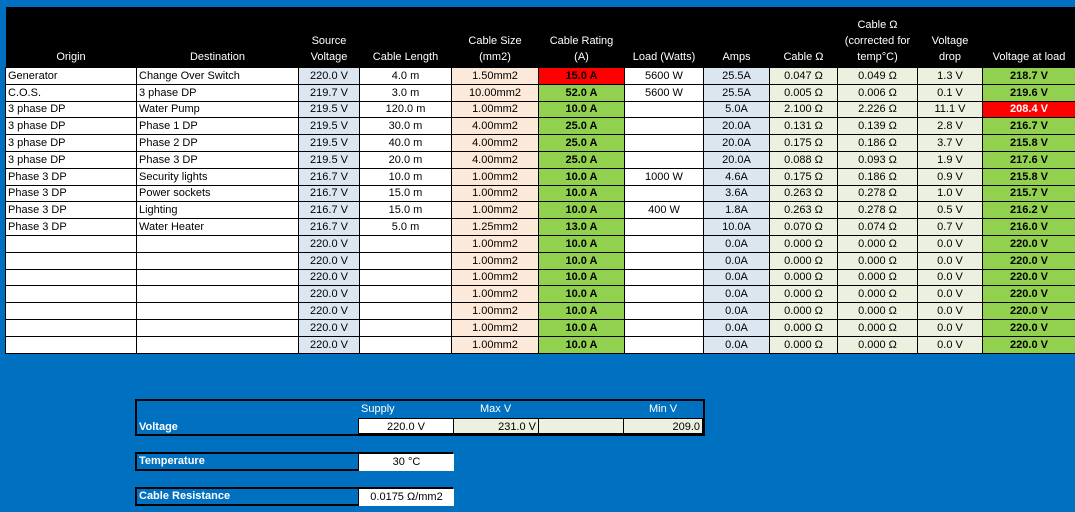 This screenshot has height=512, width=1075. What do you see at coordinates (736, 76) in the screenshot?
I see `amps-cell: 25.5A` at bounding box center [736, 76].